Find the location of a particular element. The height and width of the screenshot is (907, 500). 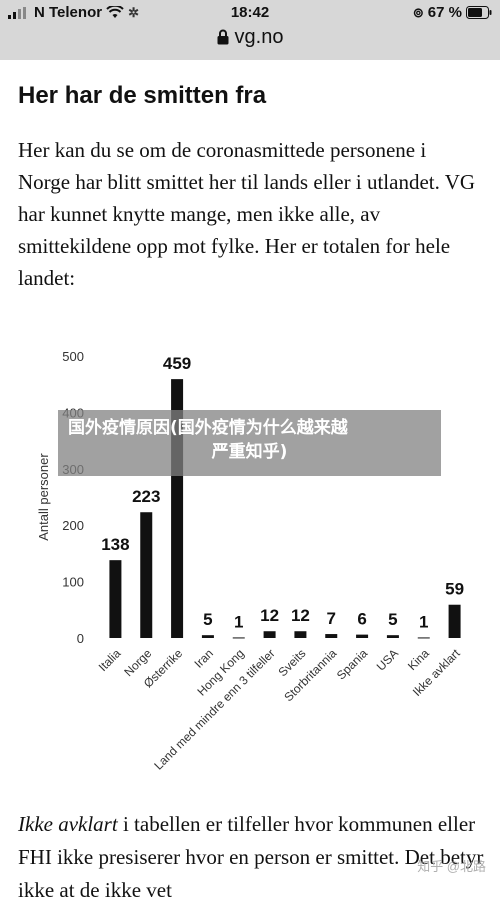

y-axis-label: Antall personer is located at coordinates (43, 497).